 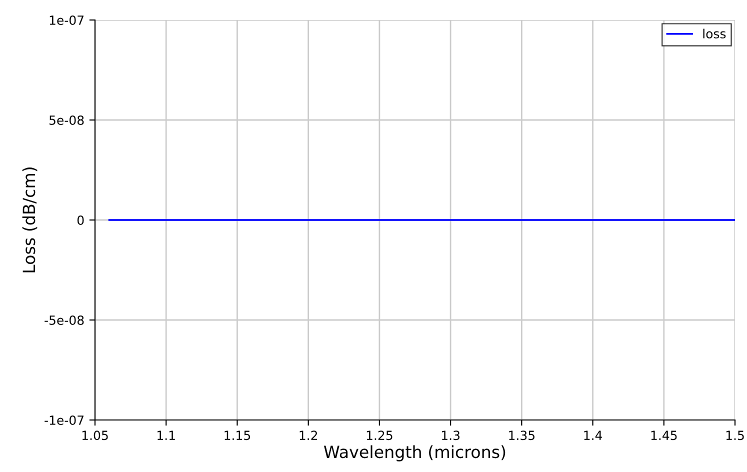 I want to click on legend-label: loss, so click(x=714, y=33).